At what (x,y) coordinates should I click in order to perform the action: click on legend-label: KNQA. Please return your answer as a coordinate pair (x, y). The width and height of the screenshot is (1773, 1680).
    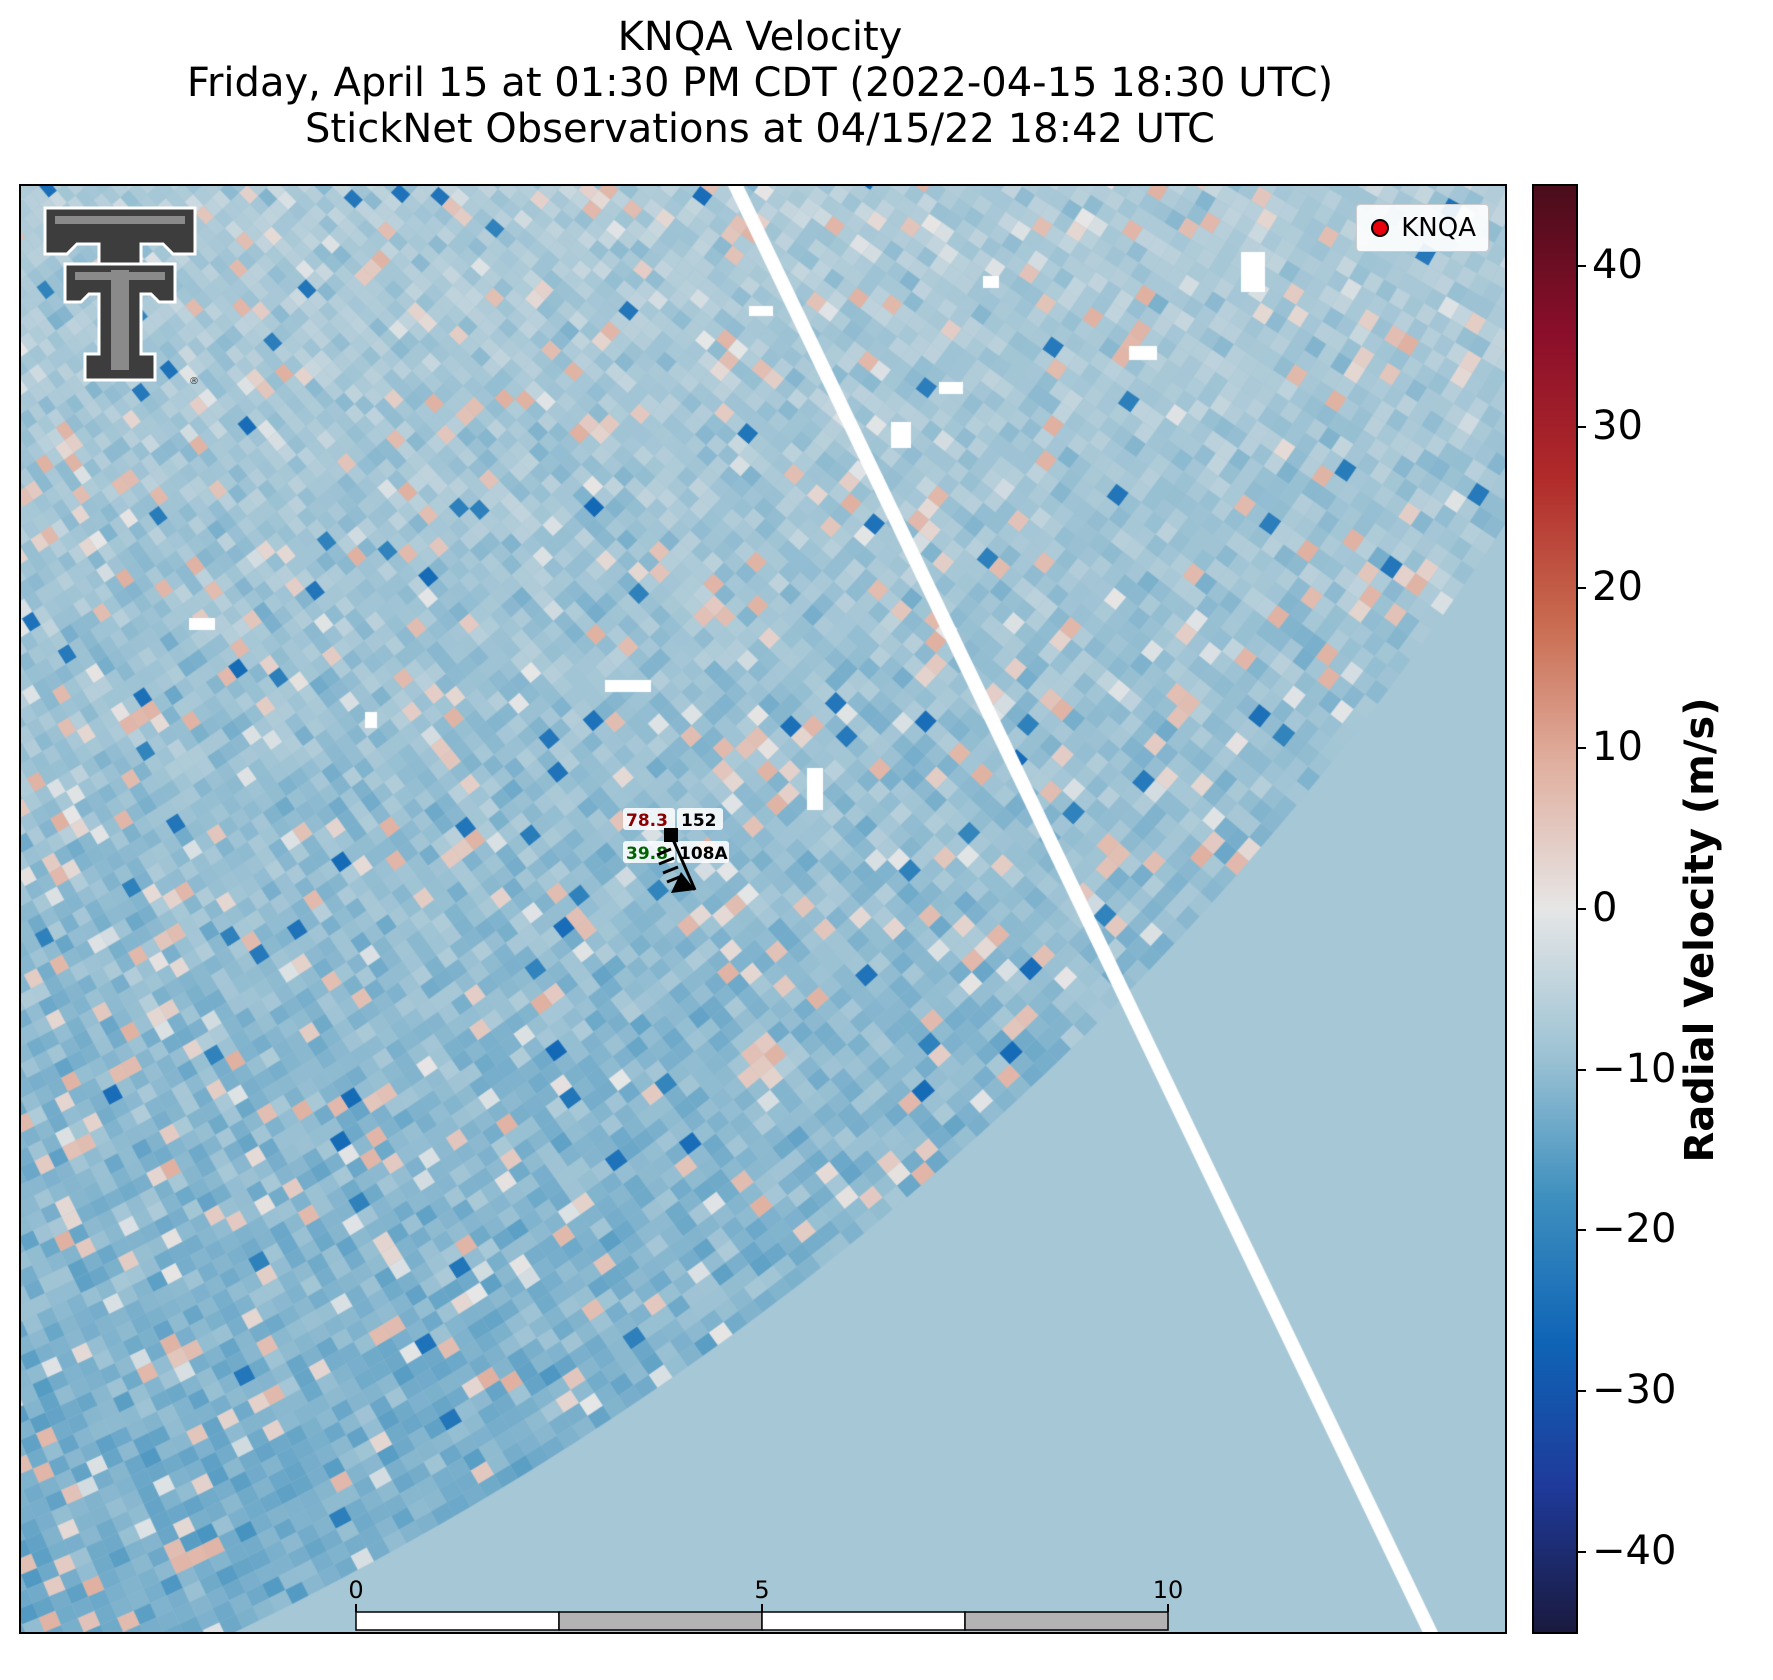
    Looking at the image, I should click on (1438, 228).